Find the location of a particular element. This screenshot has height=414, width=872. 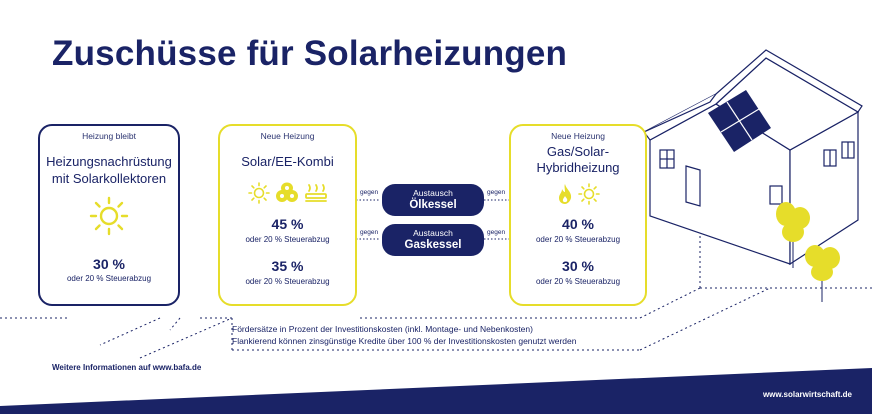

page-title: Zuschüsse für Solarheizungen is located at coordinates (310, 53).